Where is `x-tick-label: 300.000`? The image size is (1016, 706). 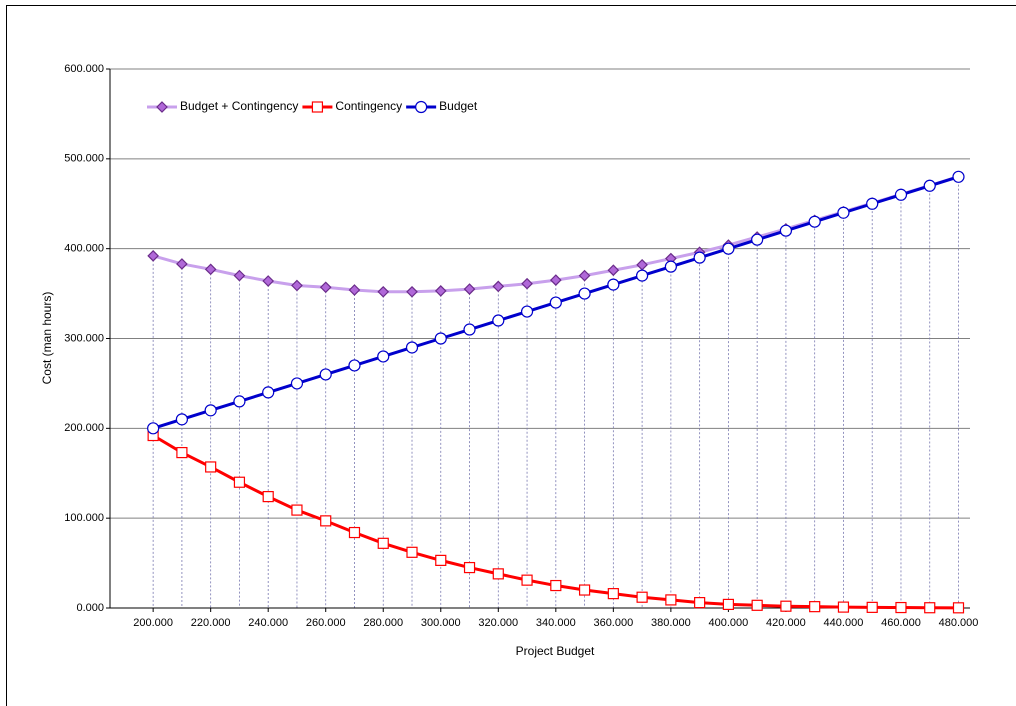
x-tick-label: 300.000 is located at coordinates (441, 623).